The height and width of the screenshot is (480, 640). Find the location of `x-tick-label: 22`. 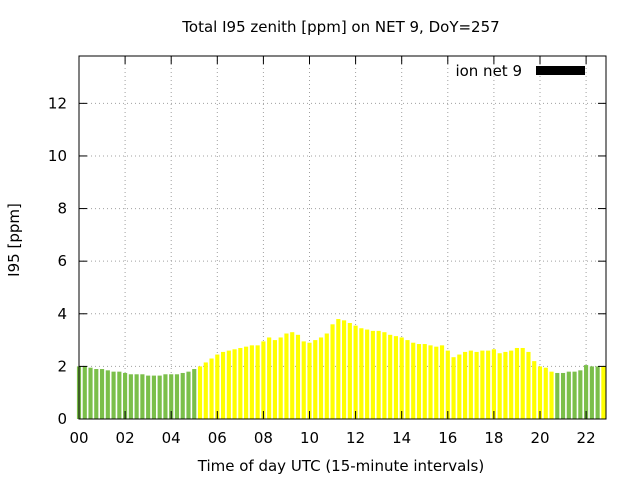

x-tick-label: 22 is located at coordinates (586, 438).